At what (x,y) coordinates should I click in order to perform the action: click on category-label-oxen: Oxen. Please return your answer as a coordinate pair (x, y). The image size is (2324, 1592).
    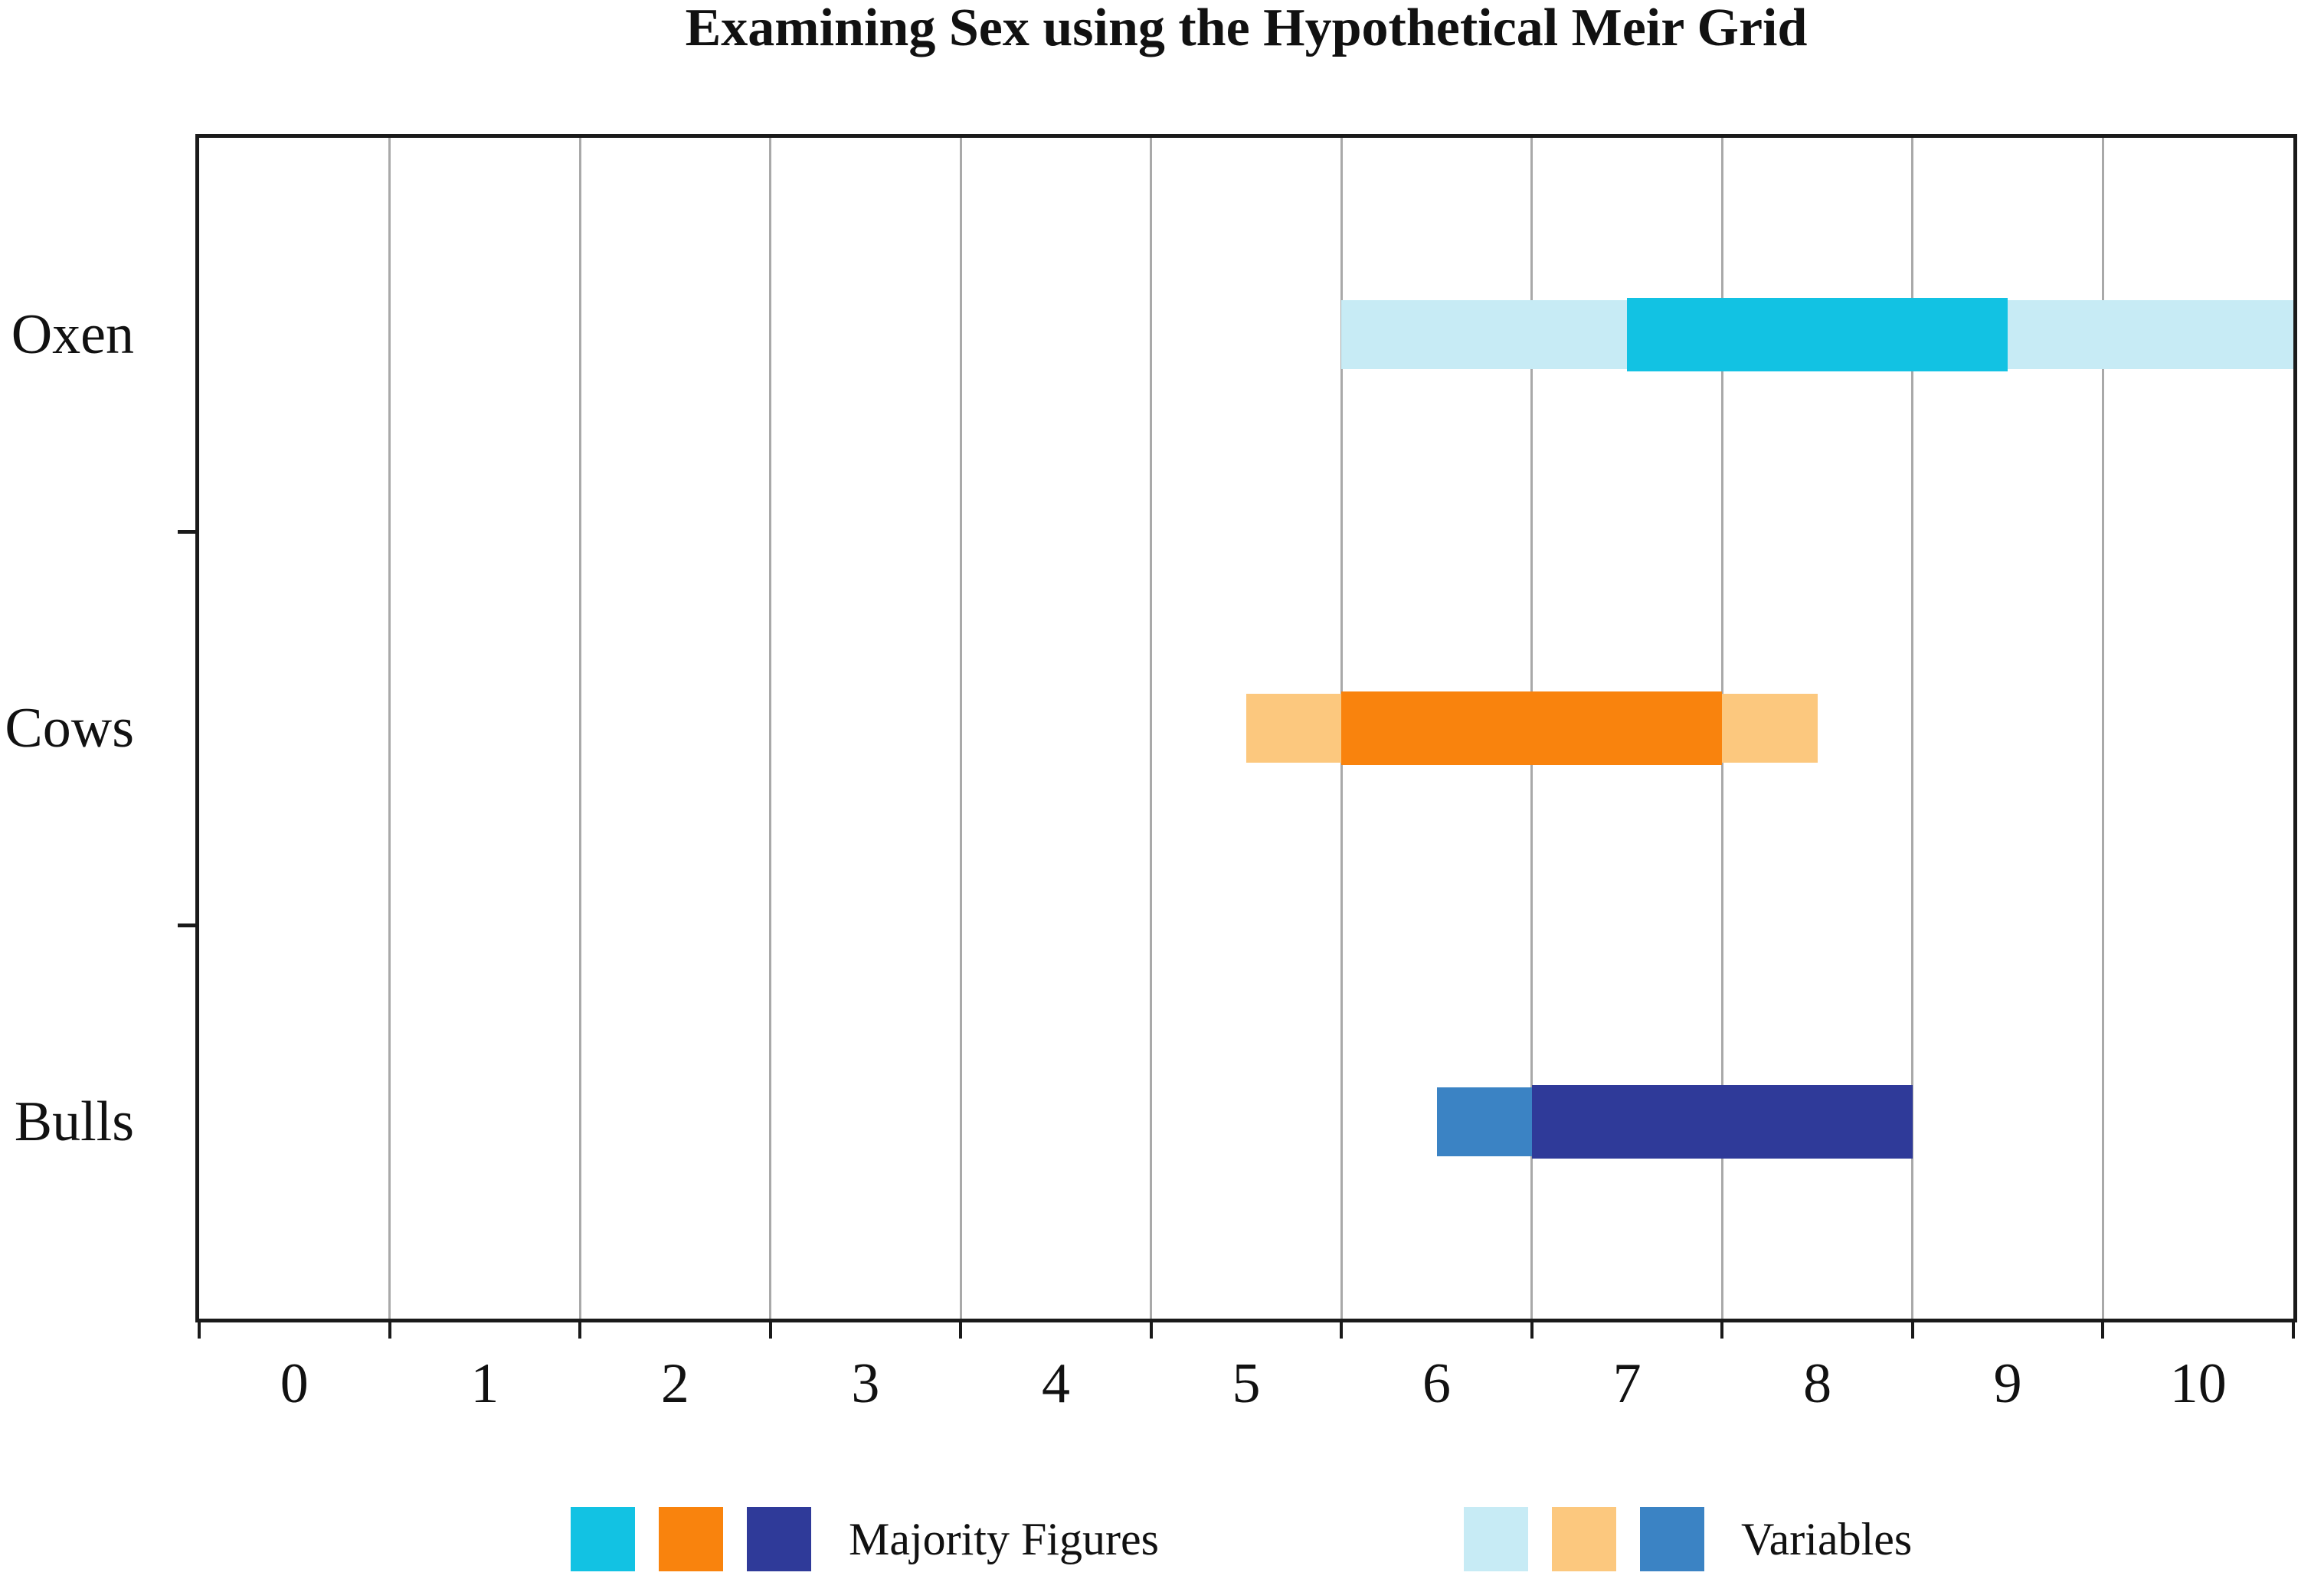
    Looking at the image, I should click on (72, 334).